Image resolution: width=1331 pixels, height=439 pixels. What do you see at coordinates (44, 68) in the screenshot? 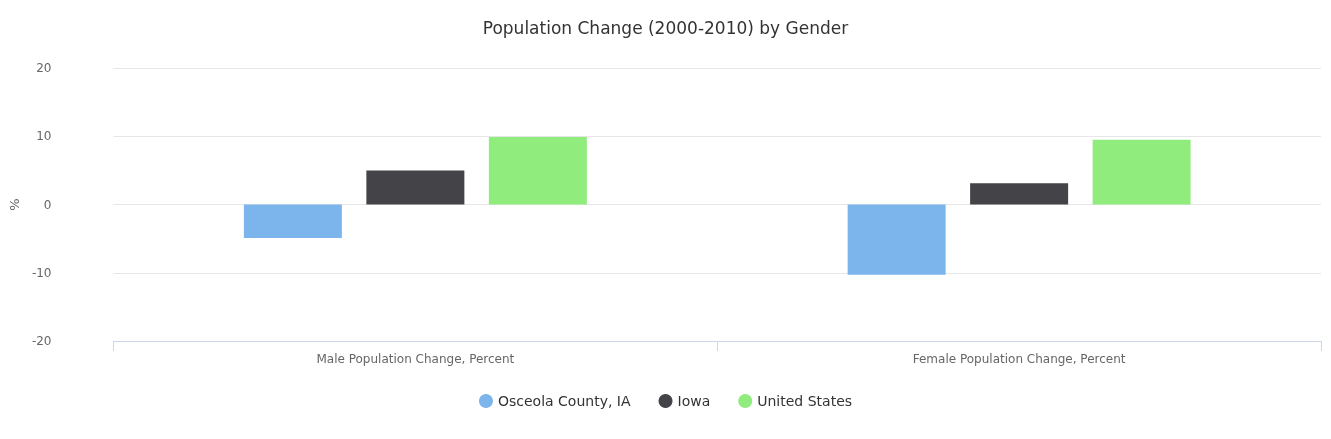
I see `y-tick-label: 20` at bounding box center [44, 68].